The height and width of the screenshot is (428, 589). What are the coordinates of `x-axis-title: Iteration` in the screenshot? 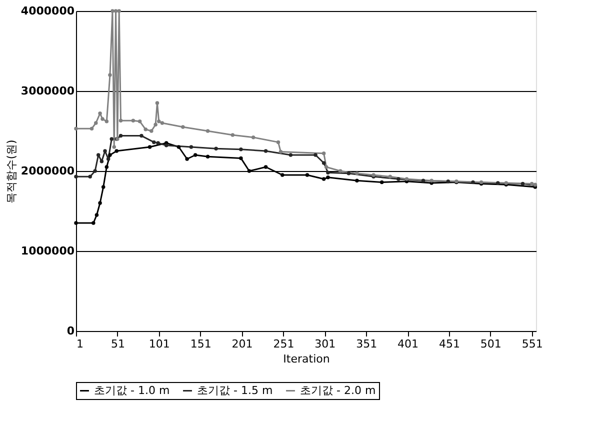 It's located at (306, 359).